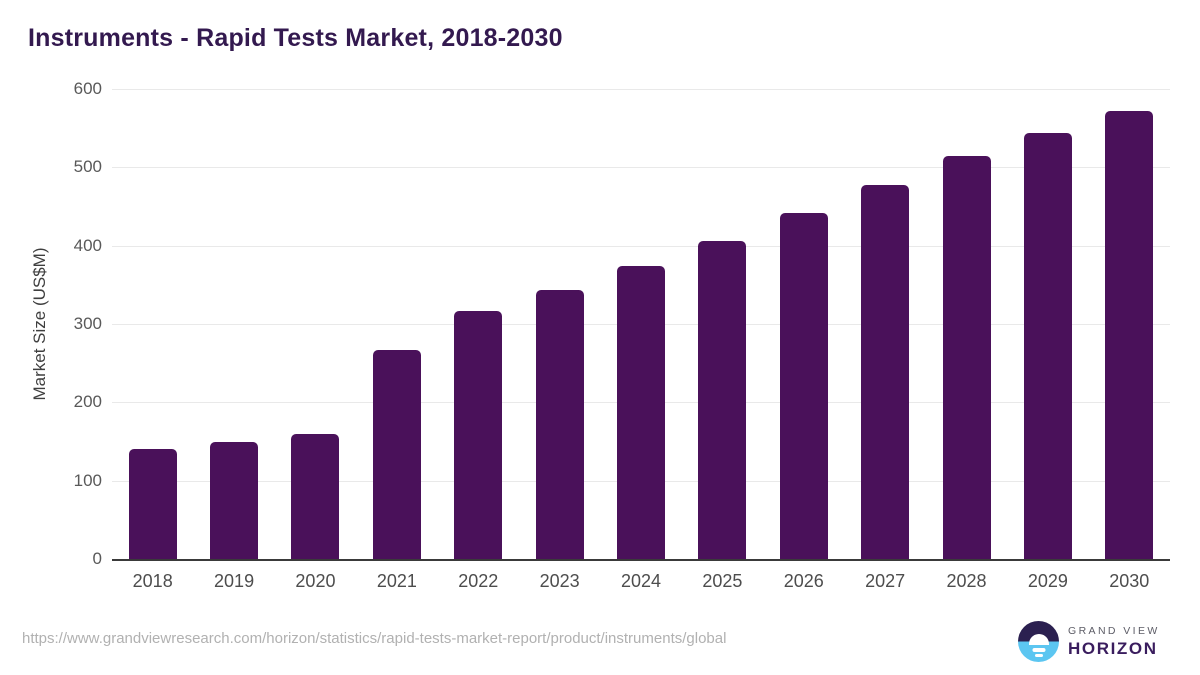 Image resolution: width=1200 pixels, height=675 pixels. Describe the element at coordinates (87, 167) in the screenshot. I see `y-tick-label-500: 500` at that location.